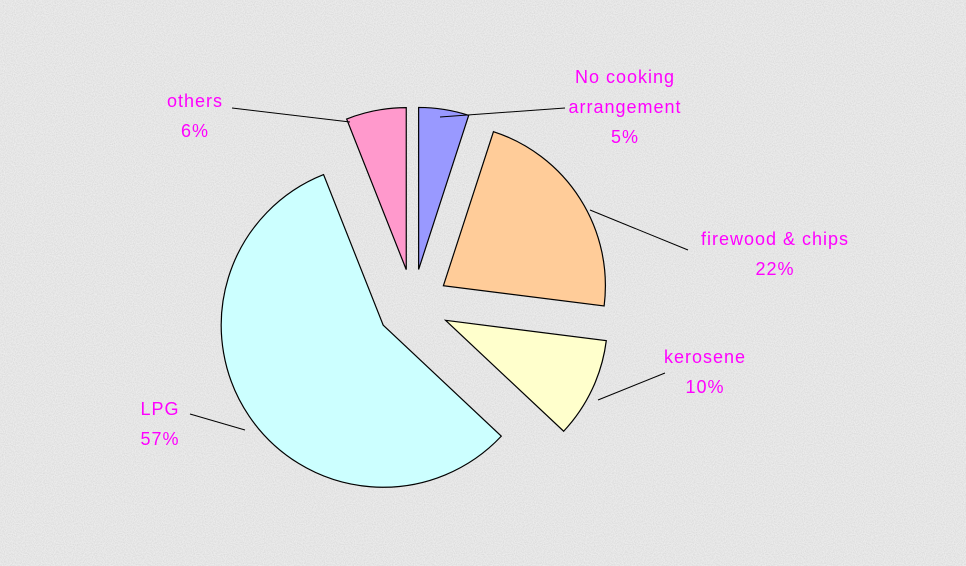 The image size is (966, 566). Describe the element at coordinates (624, 137) in the screenshot. I see `value-label: 5%` at that location.